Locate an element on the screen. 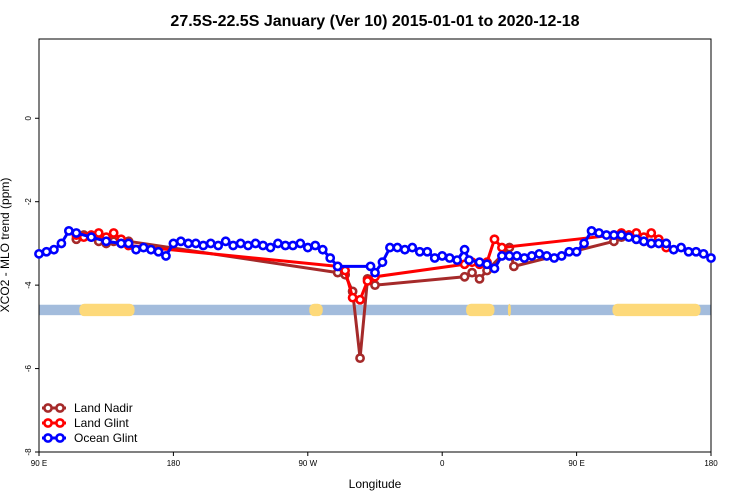 This screenshot has width=750, height=500. y-tick-label: -6 is located at coordinates (28, 368).